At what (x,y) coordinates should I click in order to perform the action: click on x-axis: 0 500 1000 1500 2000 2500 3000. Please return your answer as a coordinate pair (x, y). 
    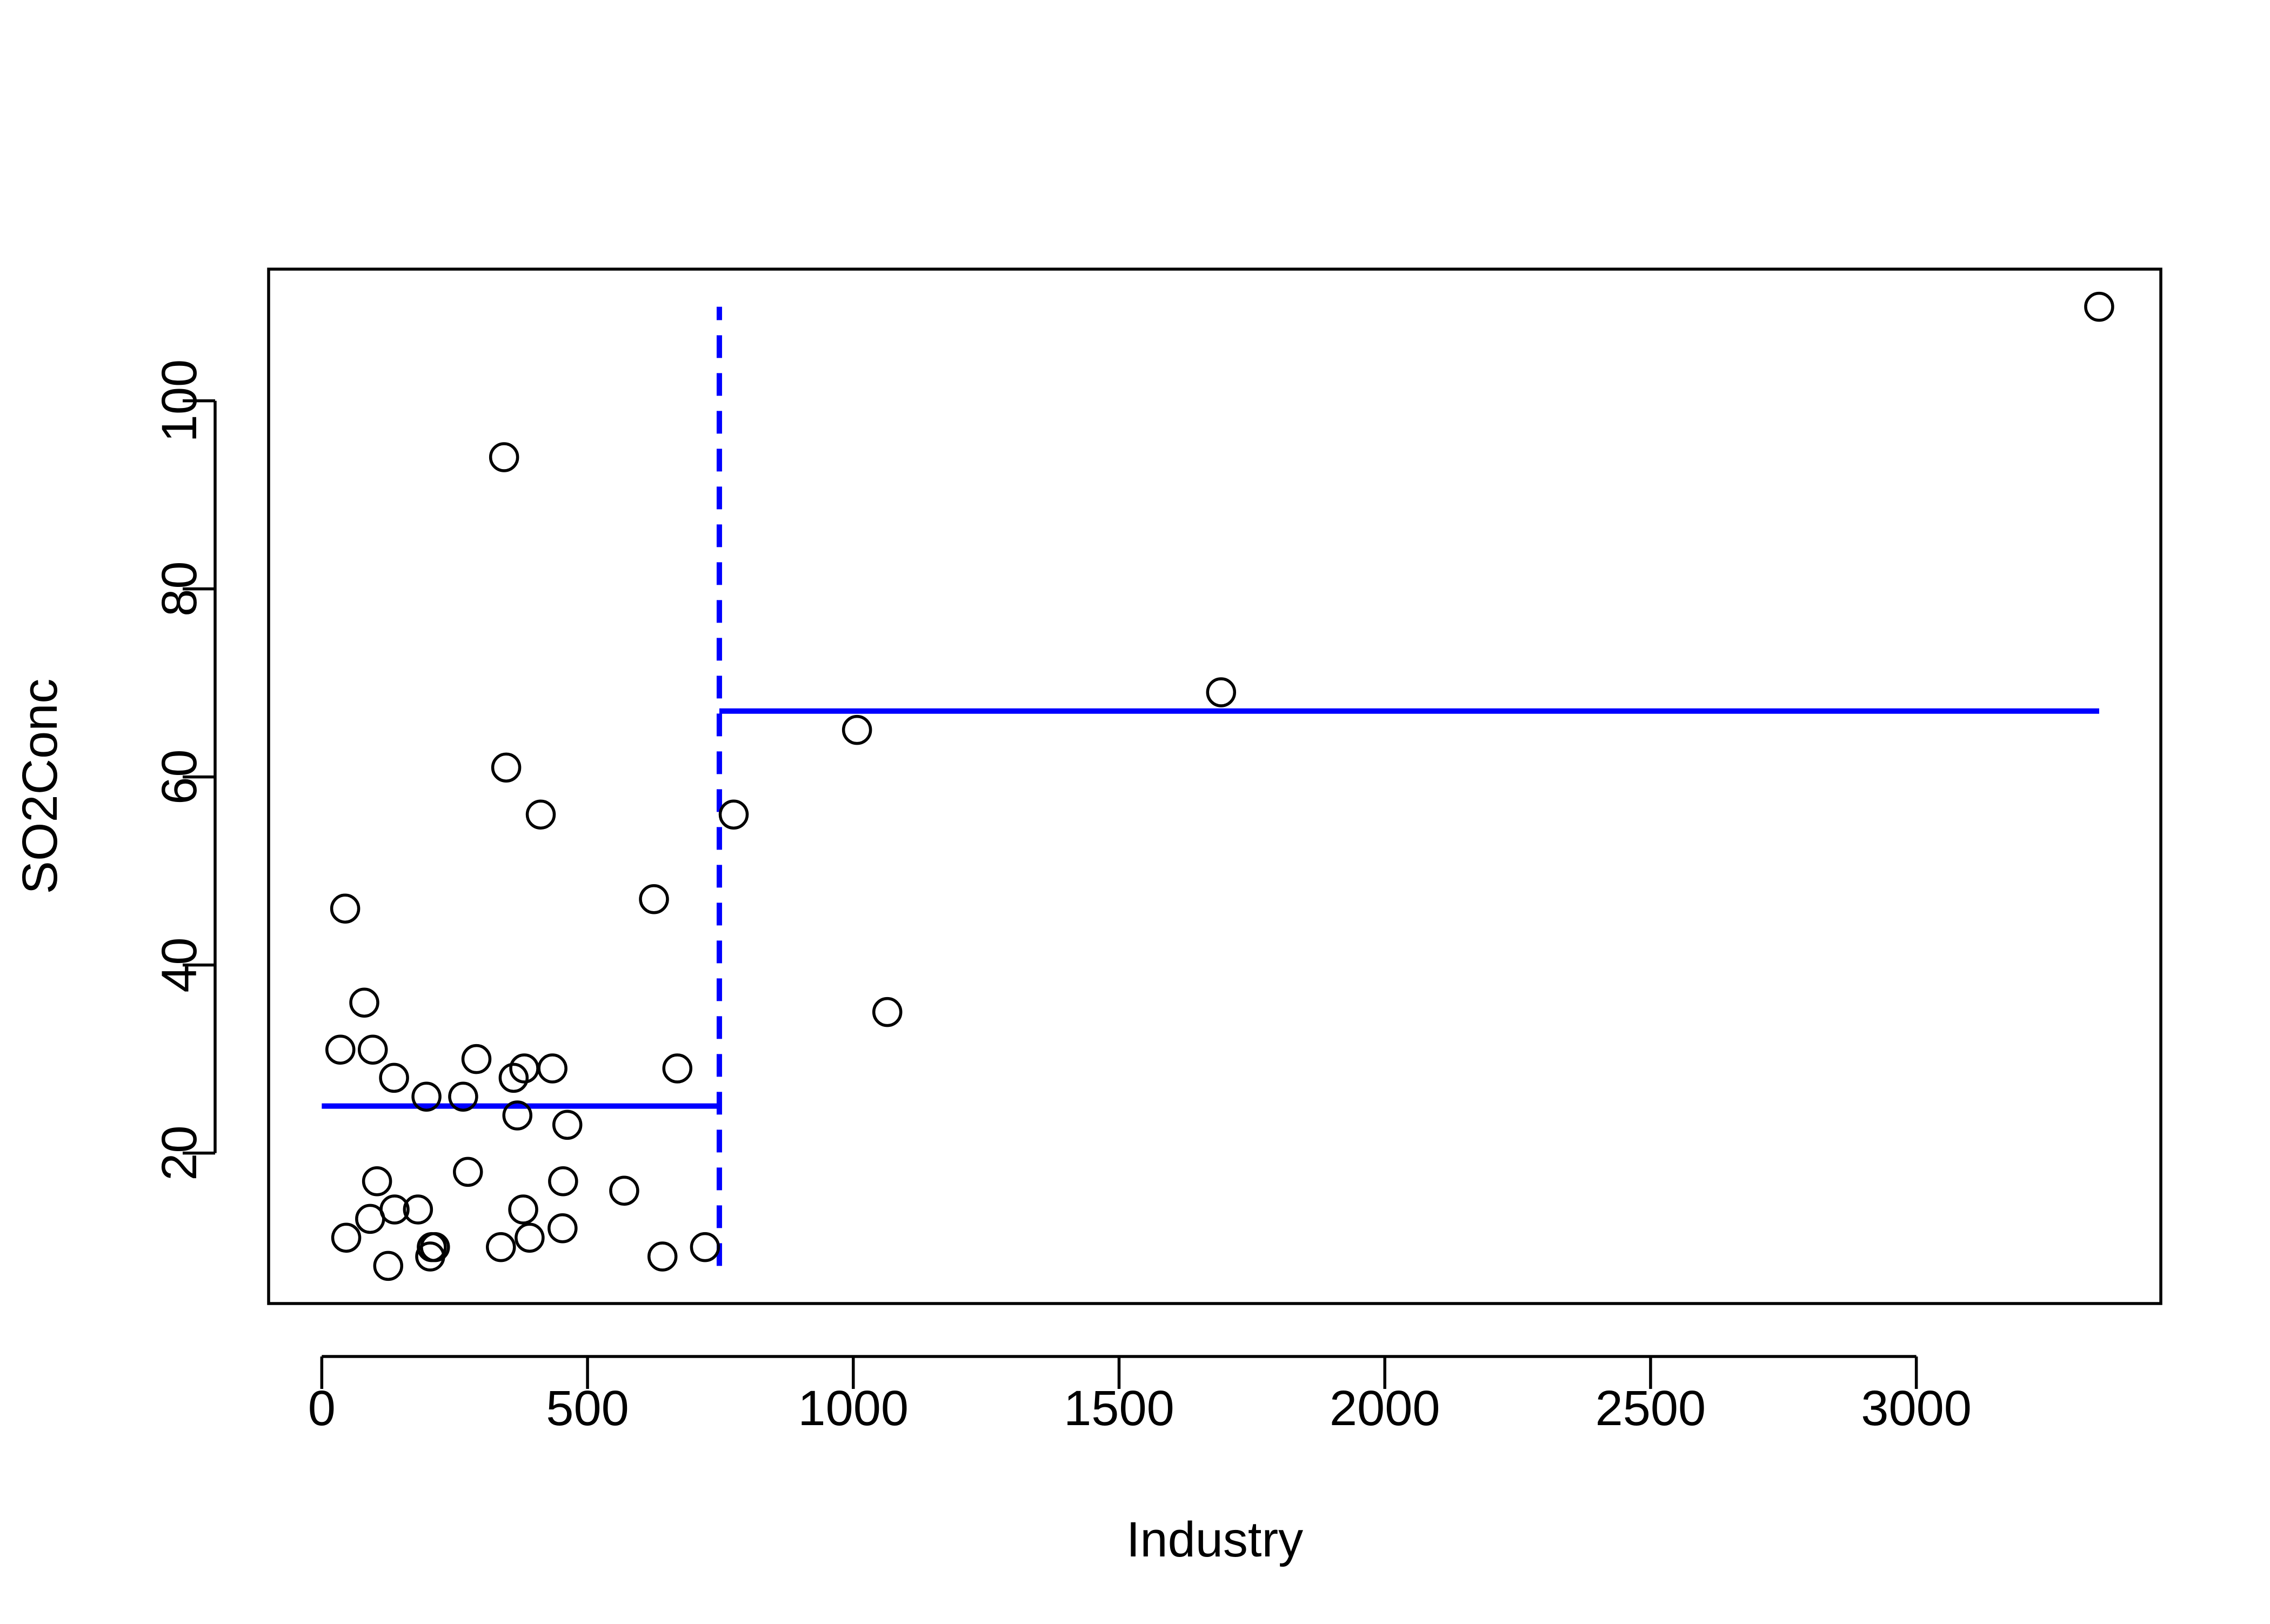
    Looking at the image, I should click on (1140, 1395).